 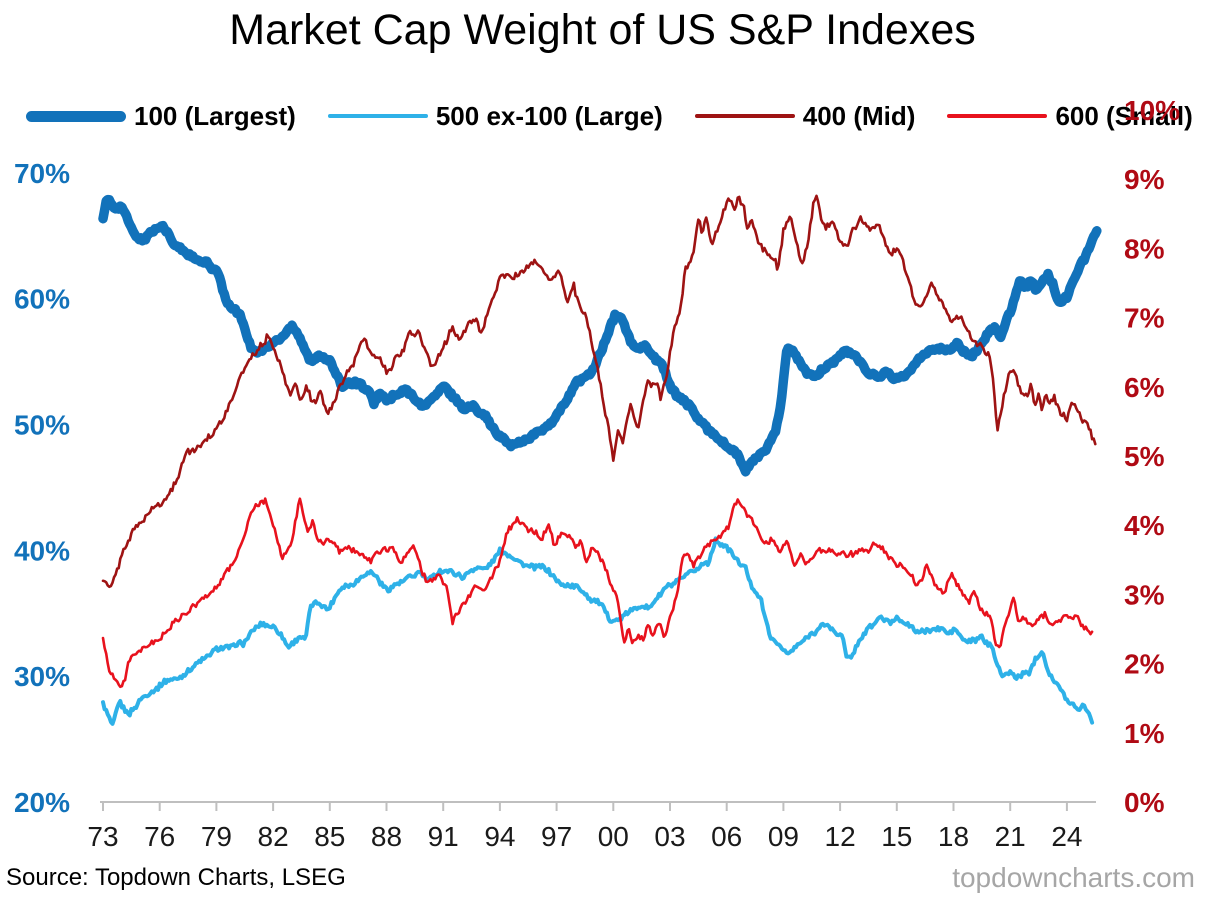 I want to click on legend-label: 600 (Small), so click(x=1124, y=115).